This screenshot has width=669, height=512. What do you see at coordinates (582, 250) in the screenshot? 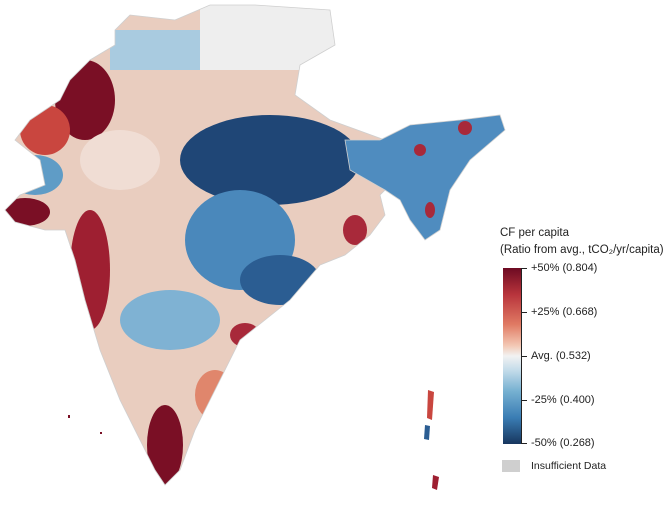
I see `legend-title-line2: (Ratio from avg., tCO₂/yr/capita)` at bounding box center [582, 250].